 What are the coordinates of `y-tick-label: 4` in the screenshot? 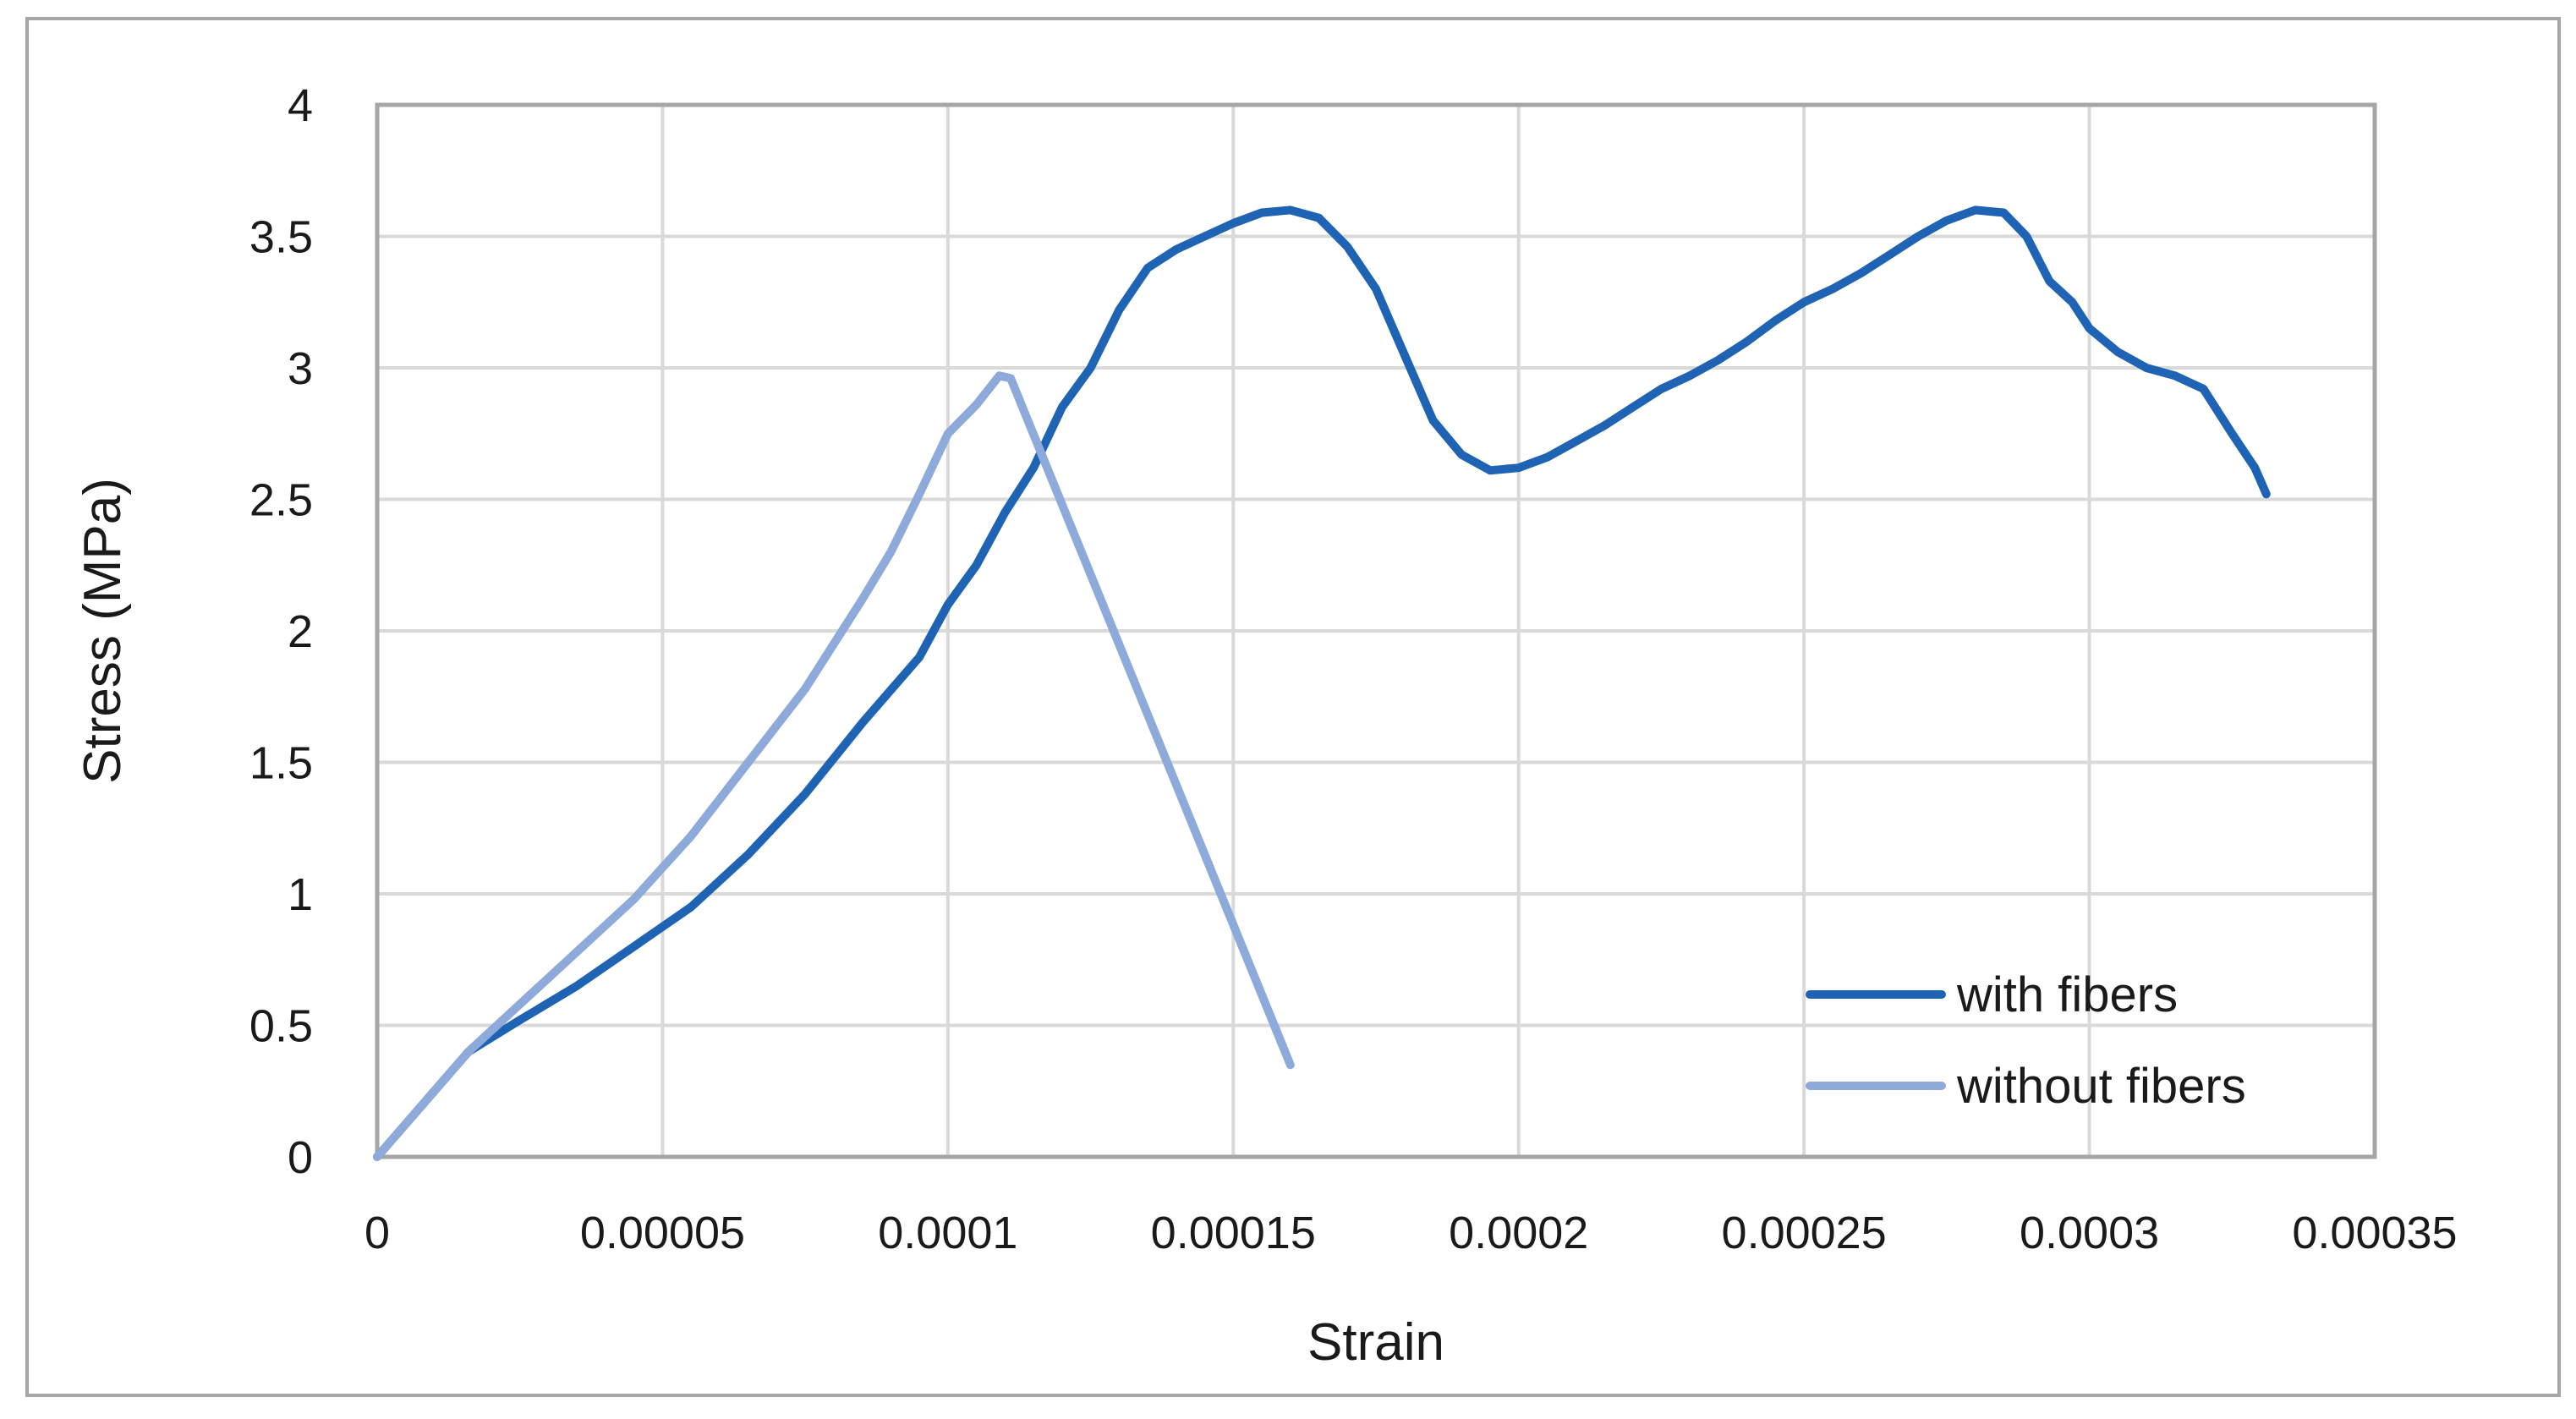 It's located at (300, 105).